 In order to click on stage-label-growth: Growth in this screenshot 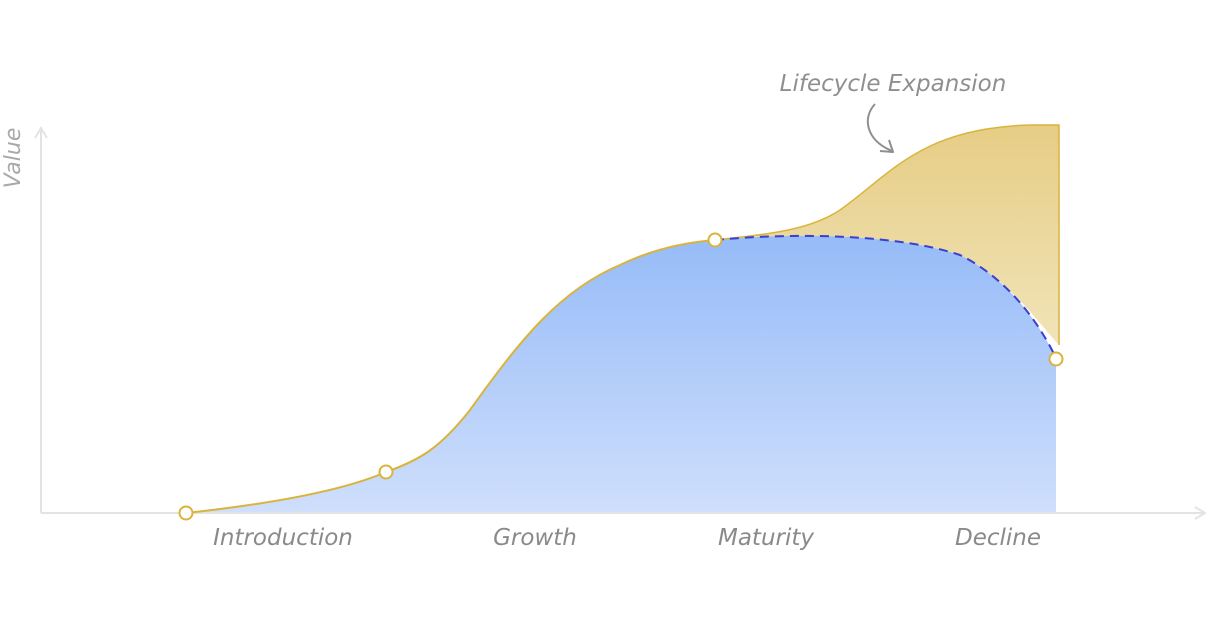, I will do `click(535, 538)`.